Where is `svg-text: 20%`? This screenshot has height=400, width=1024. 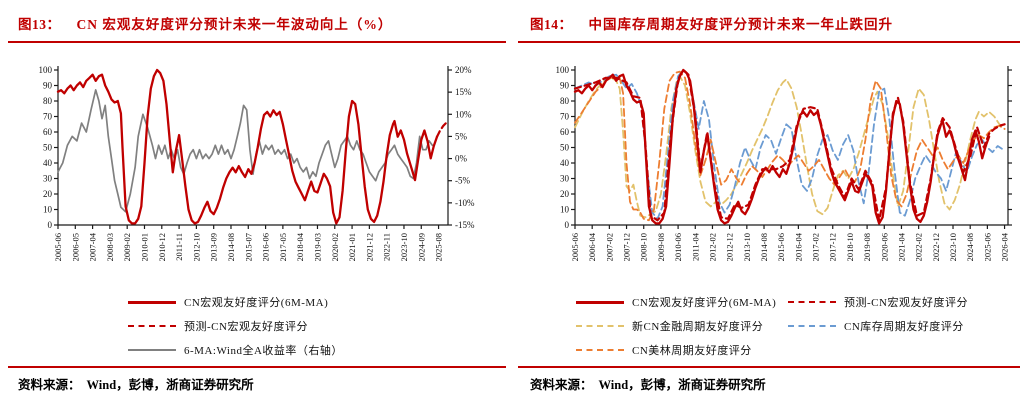 svg-text: 20% is located at coordinates (463, 70).